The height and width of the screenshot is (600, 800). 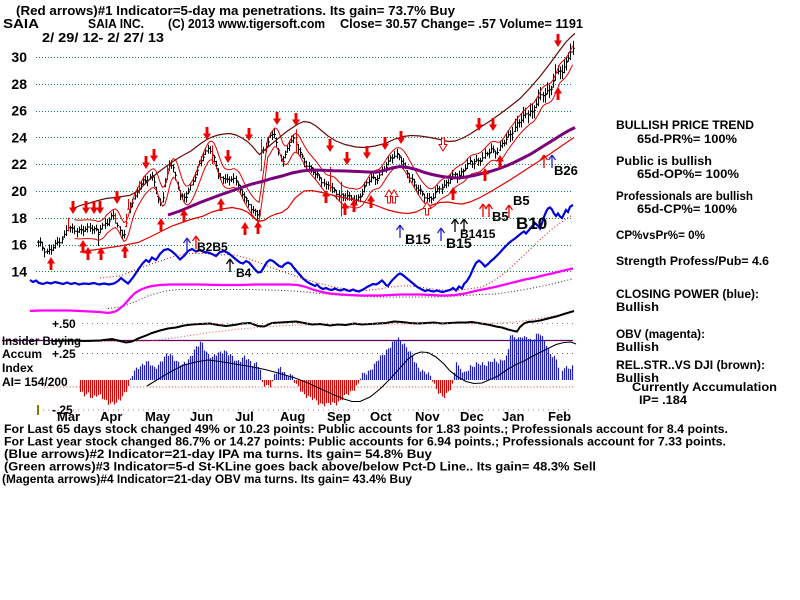 What do you see at coordinates (246, 23) in the screenshot?
I see `svg-text: (C) 2013 www.tigersoft.com` at bounding box center [246, 23].